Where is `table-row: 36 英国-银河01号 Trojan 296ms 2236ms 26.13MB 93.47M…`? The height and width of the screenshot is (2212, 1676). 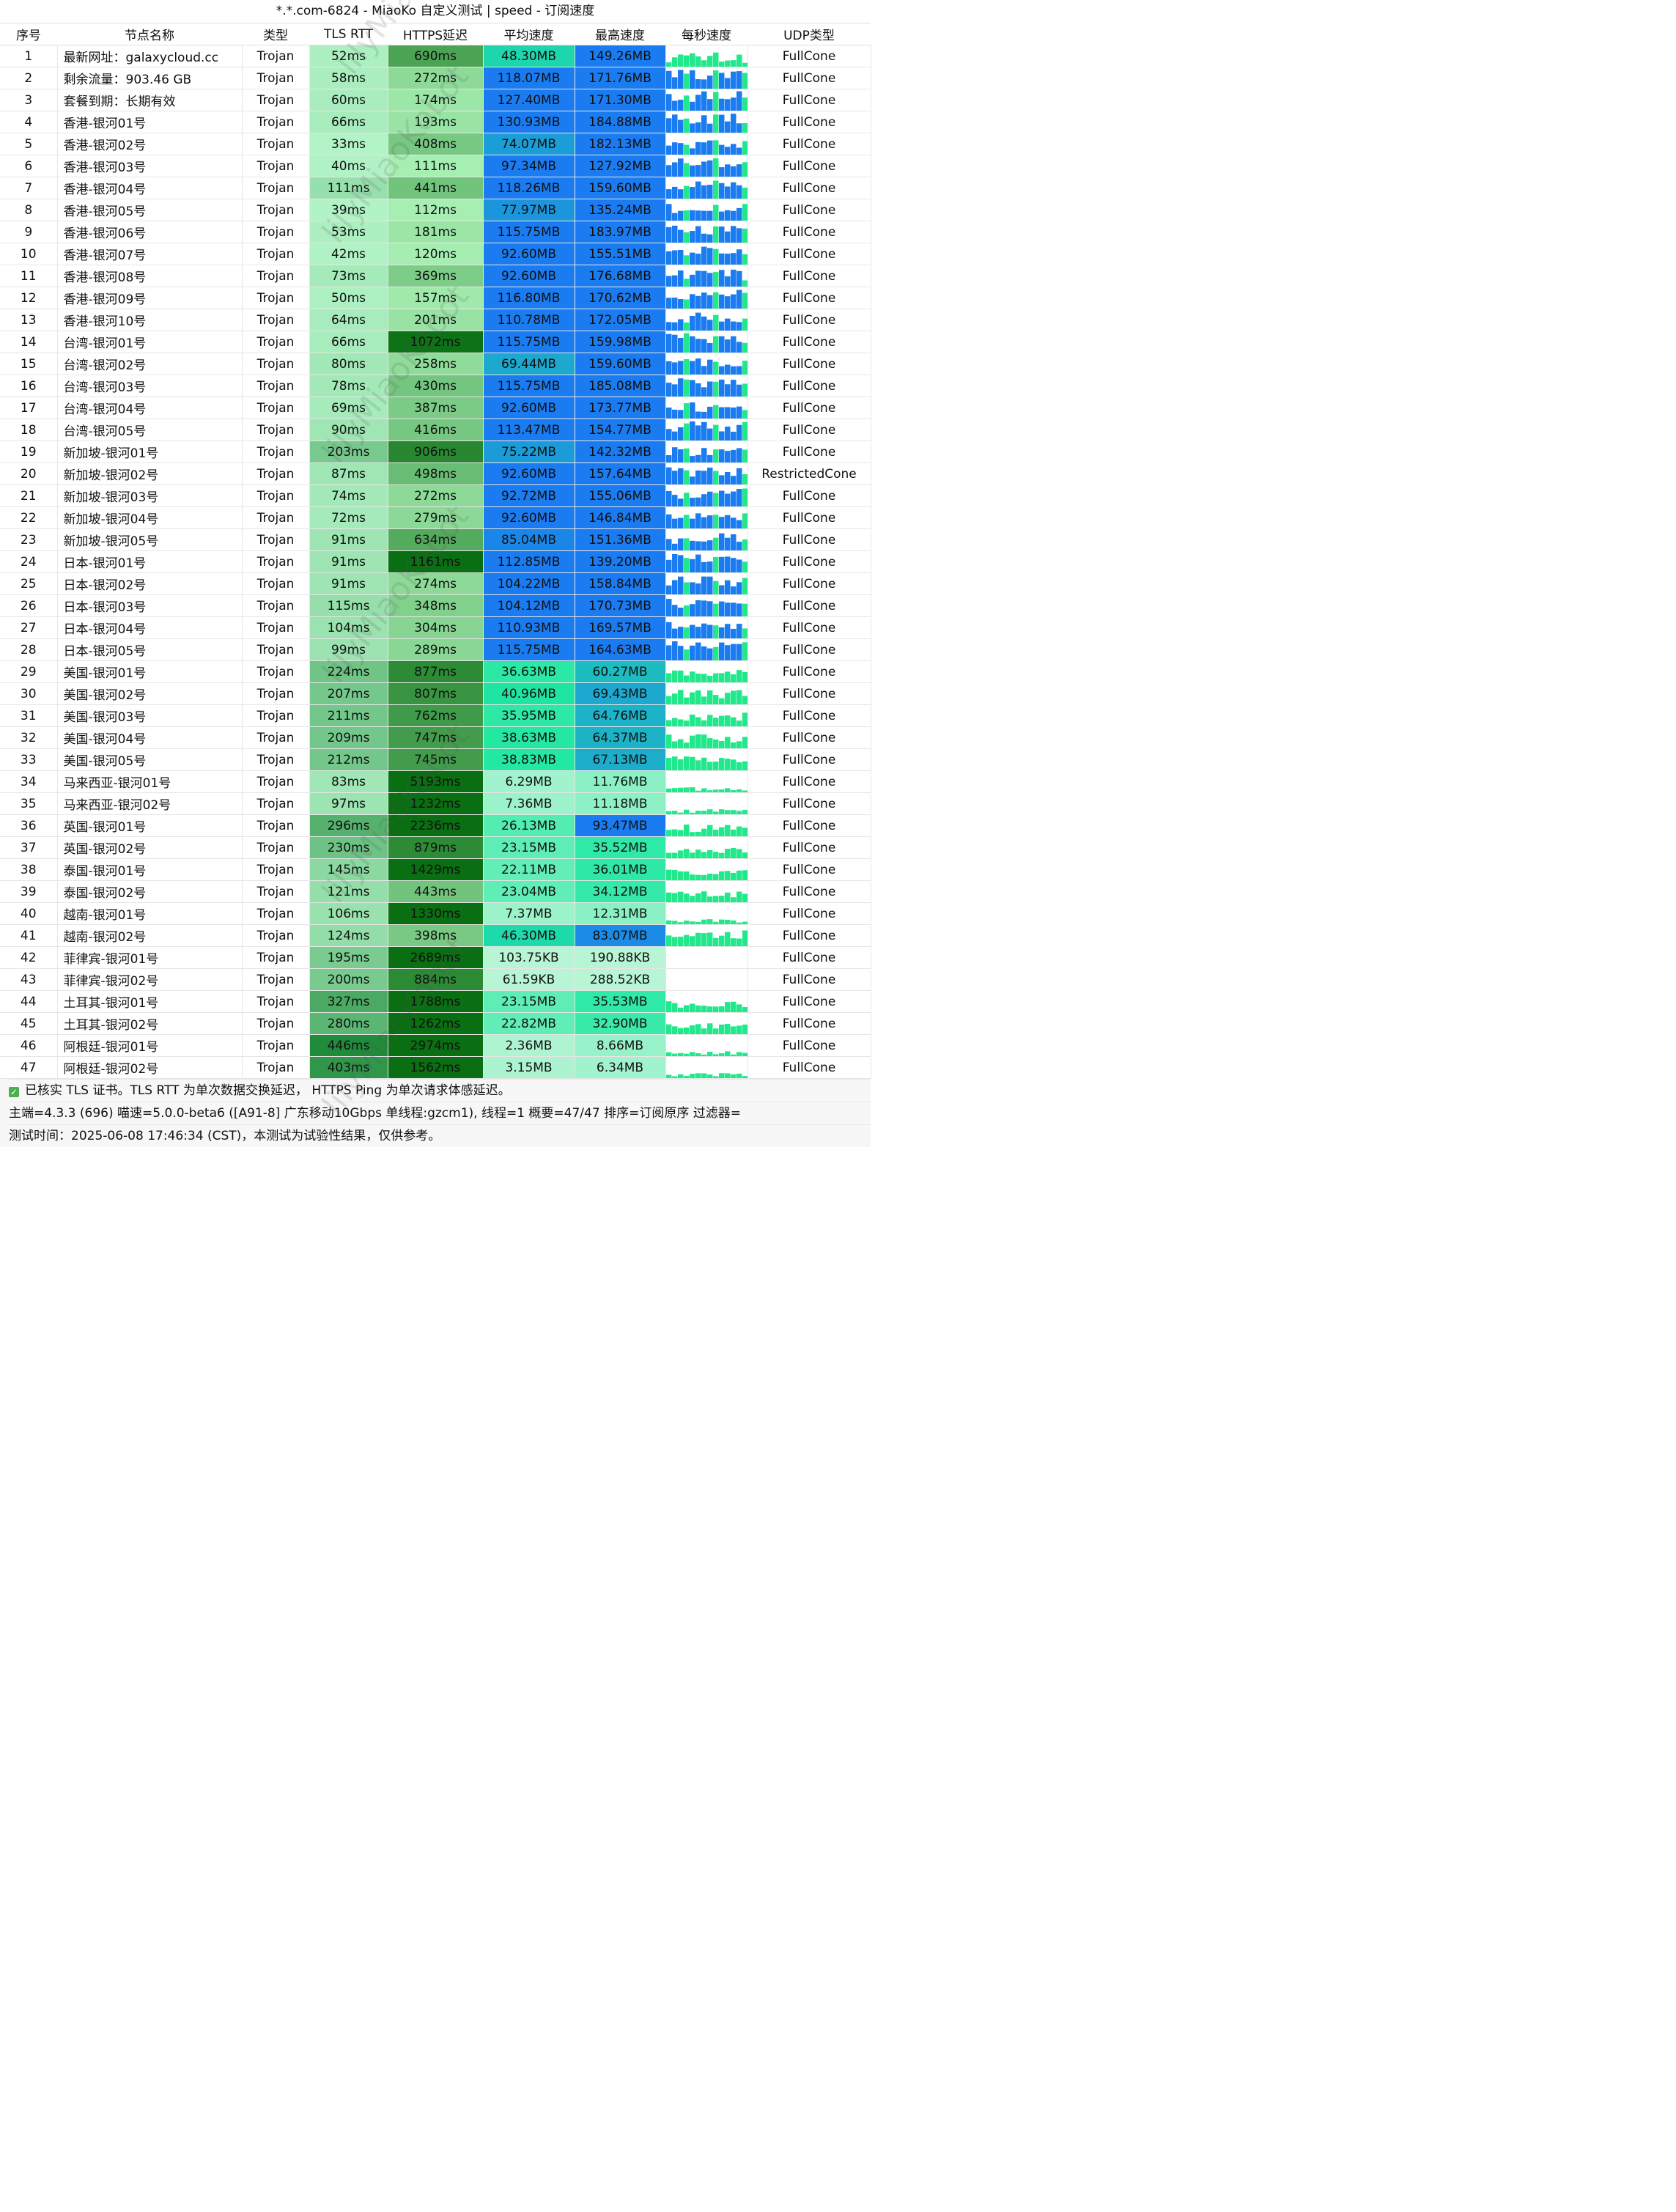
table-row: 36 英国-银河01号 Trojan 296ms 2236ms 26.13MB 93.47M… is located at coordinates (435, 825).